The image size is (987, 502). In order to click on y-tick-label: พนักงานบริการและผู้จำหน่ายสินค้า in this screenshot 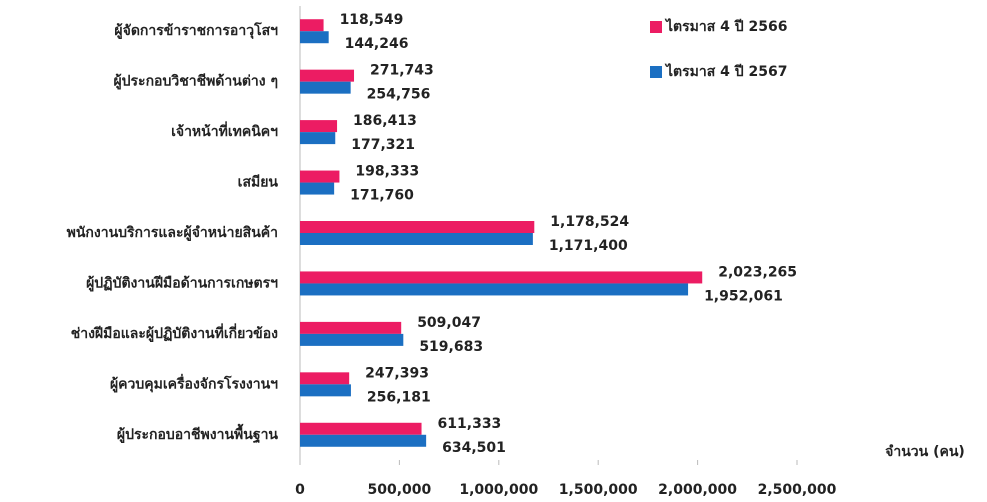, I will do `click(172, 233)`.